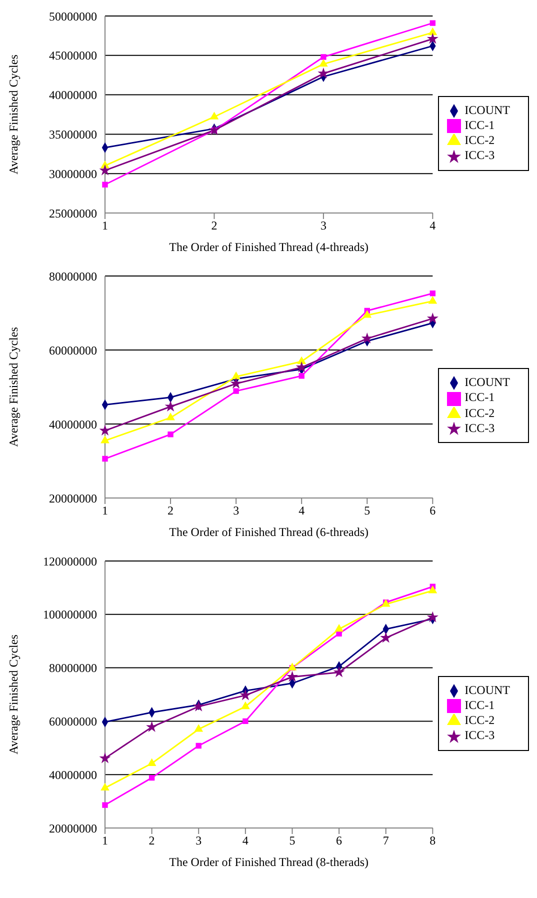 The width and height of the screenshot is (537, 898). I want to click on y-tick-label: 25000000, so click(73, 213).